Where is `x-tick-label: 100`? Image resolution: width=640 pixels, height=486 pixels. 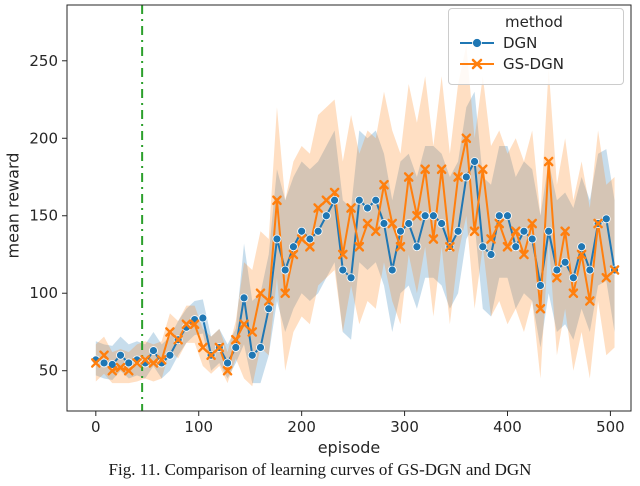 x-tick-label: 100 is located at coordinates (198, 427).